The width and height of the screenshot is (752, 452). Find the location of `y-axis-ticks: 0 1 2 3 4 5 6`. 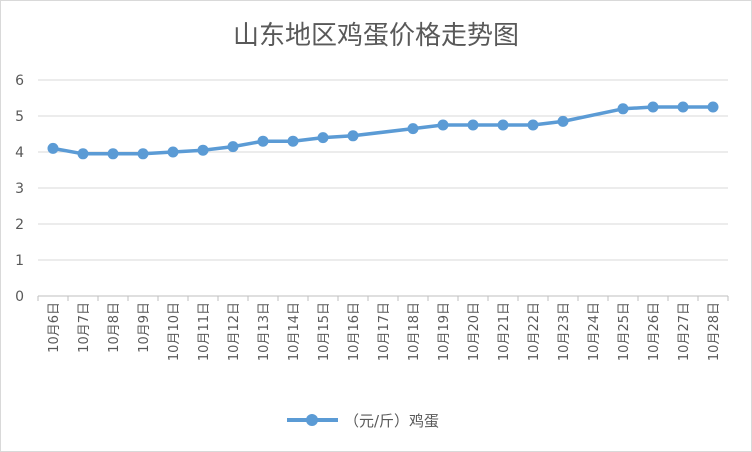

y-axis-ticks: 0 1 2 3 4 5 6 is located at coordinates (19, 189).